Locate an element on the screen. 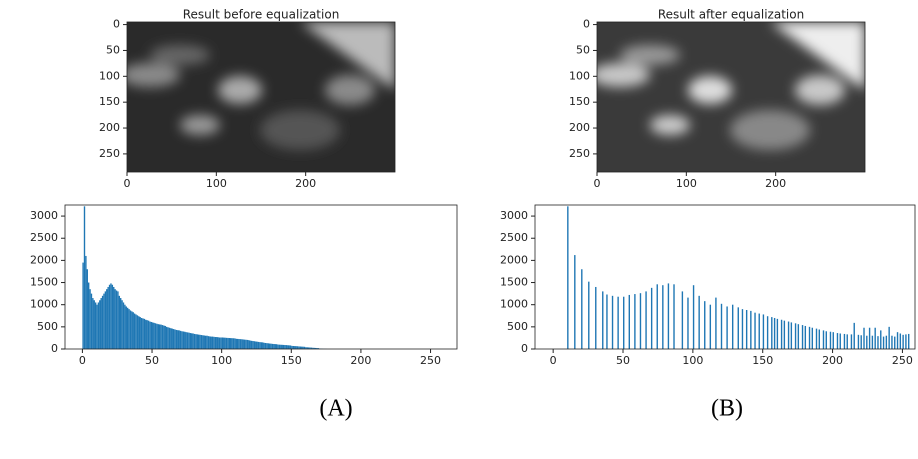 The image size is (918, 459). axes-frame is located at coordinates (731, 97).